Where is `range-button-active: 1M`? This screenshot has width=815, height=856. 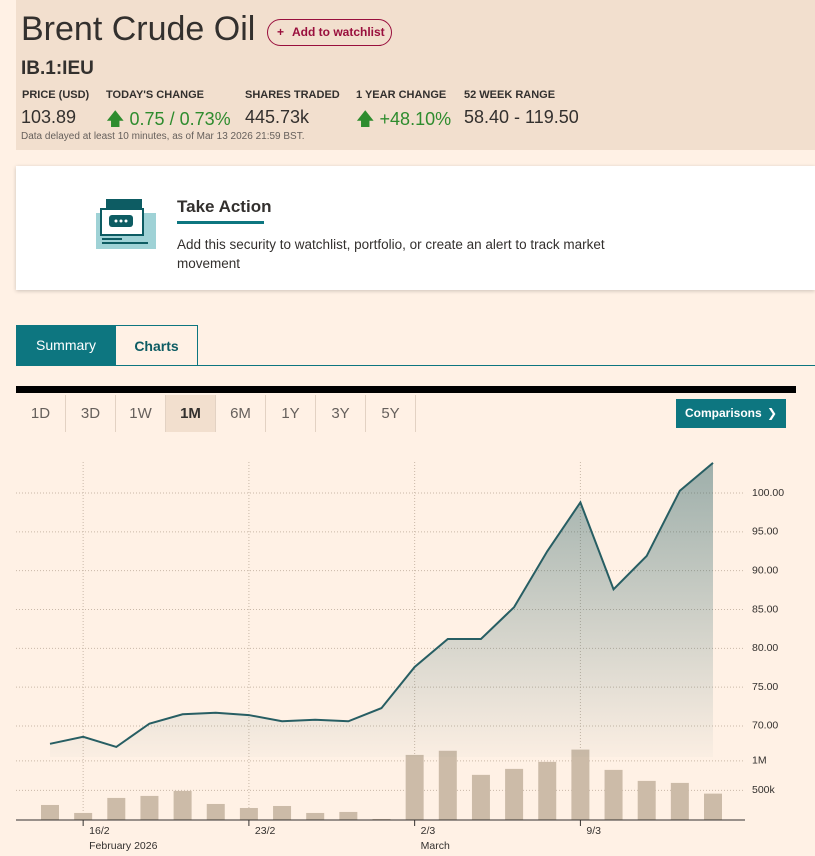
range-button-active: 1M is located at coordinates (191, 413).